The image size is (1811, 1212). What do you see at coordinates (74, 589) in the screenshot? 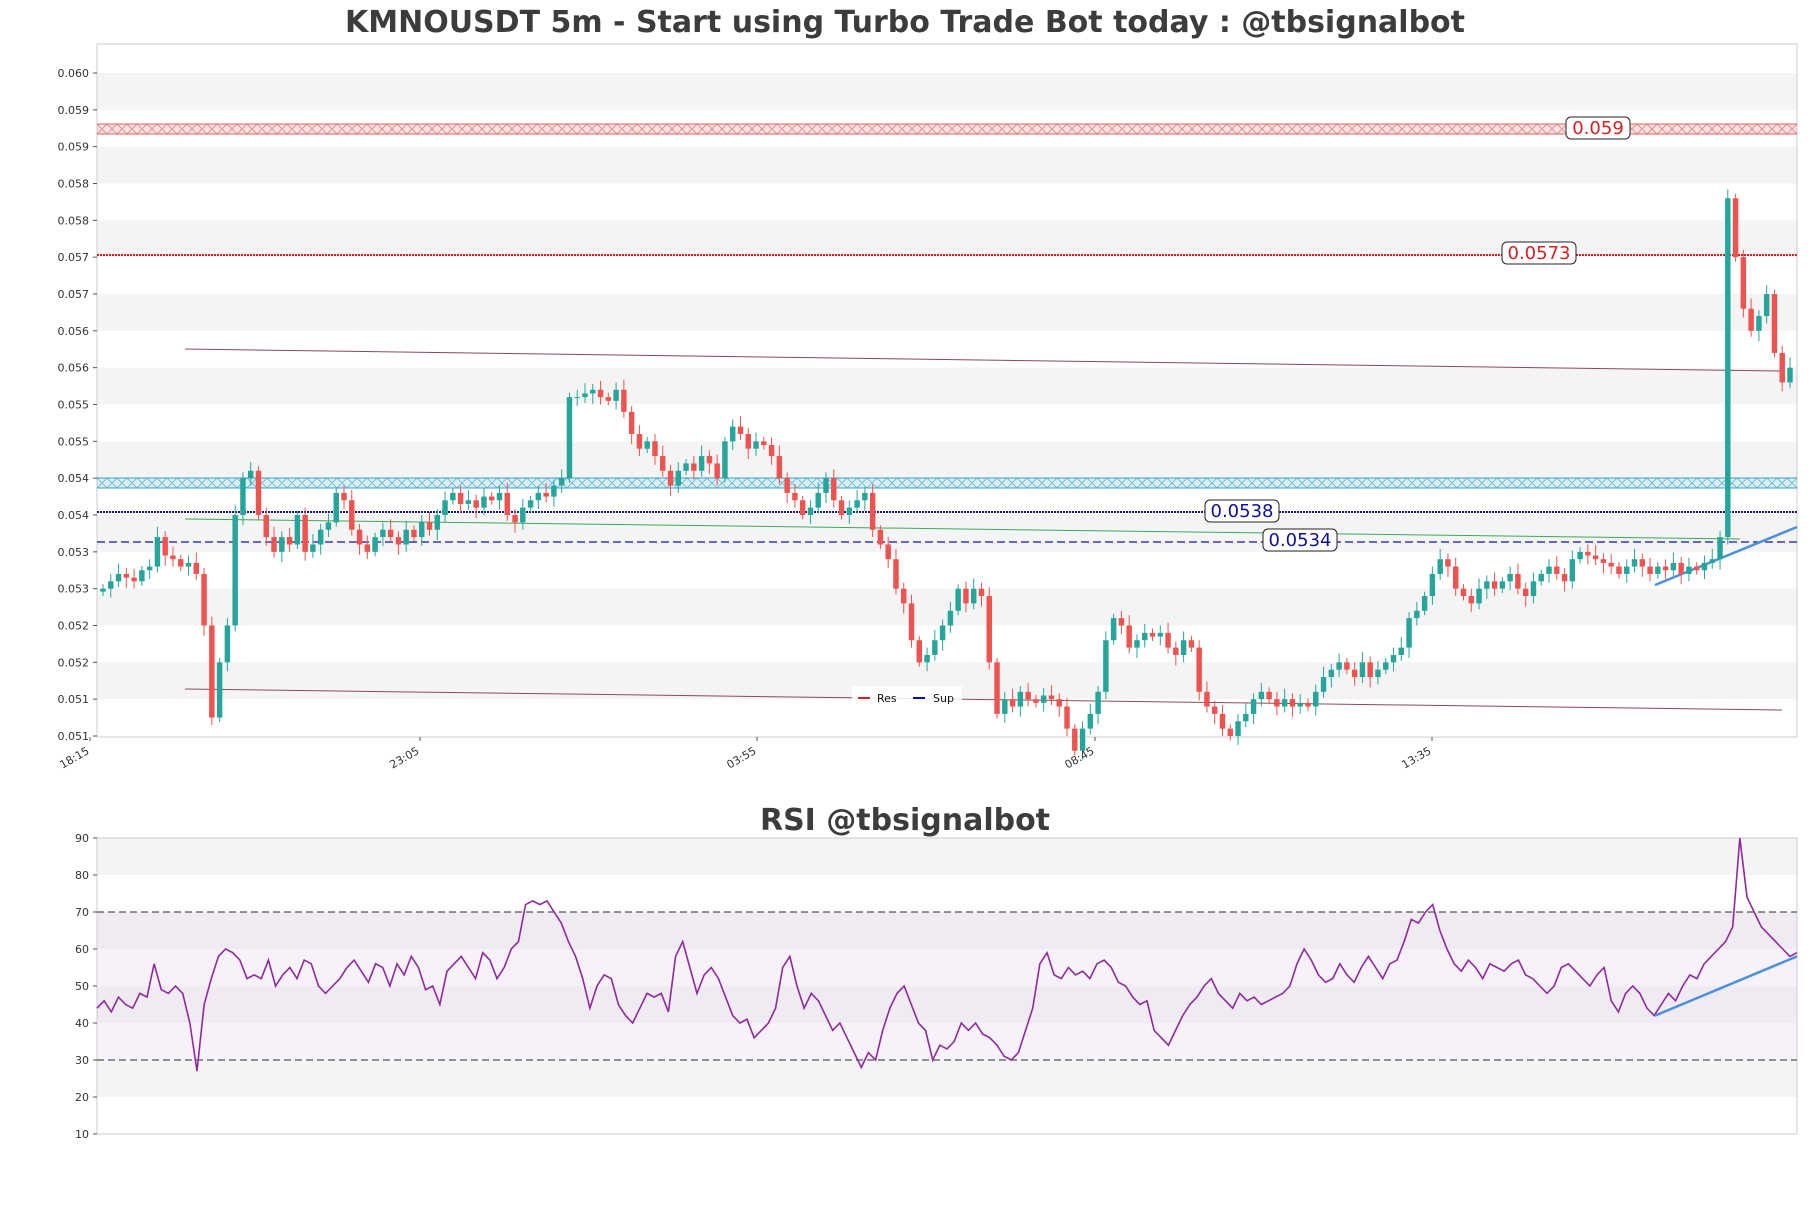
I see `price-y-tick-label: 0.053` at bounding box center [74, 589].